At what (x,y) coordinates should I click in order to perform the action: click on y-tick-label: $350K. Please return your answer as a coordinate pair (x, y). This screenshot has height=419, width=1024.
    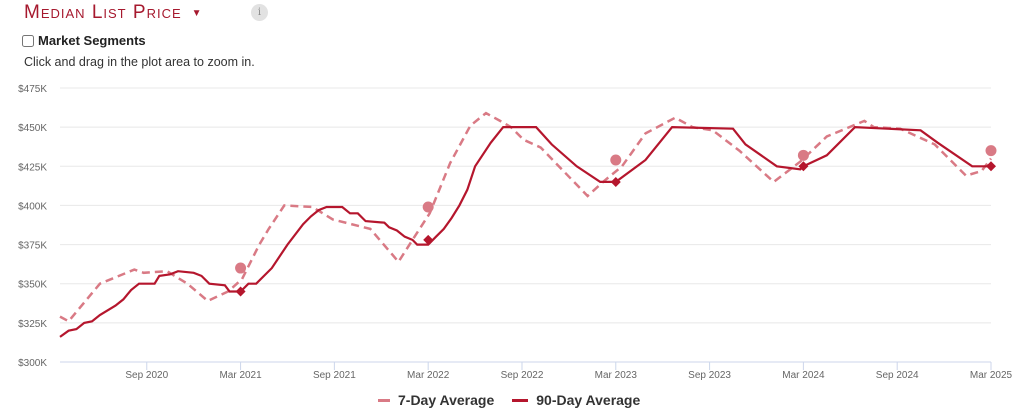
    Looking at the image, I should click on (32, 285).